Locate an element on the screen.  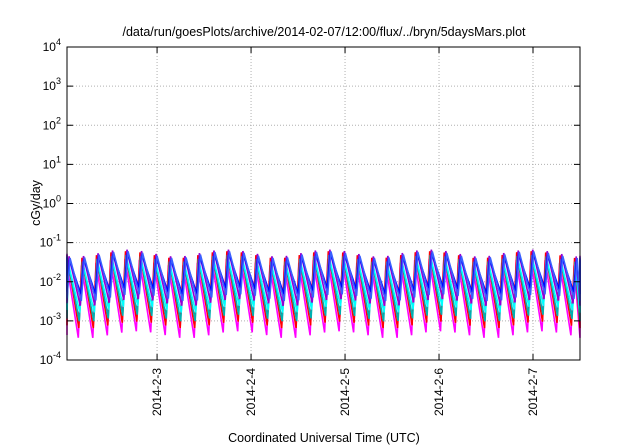
y-tick-exponent: -4 is located at coordinates (57, 355).